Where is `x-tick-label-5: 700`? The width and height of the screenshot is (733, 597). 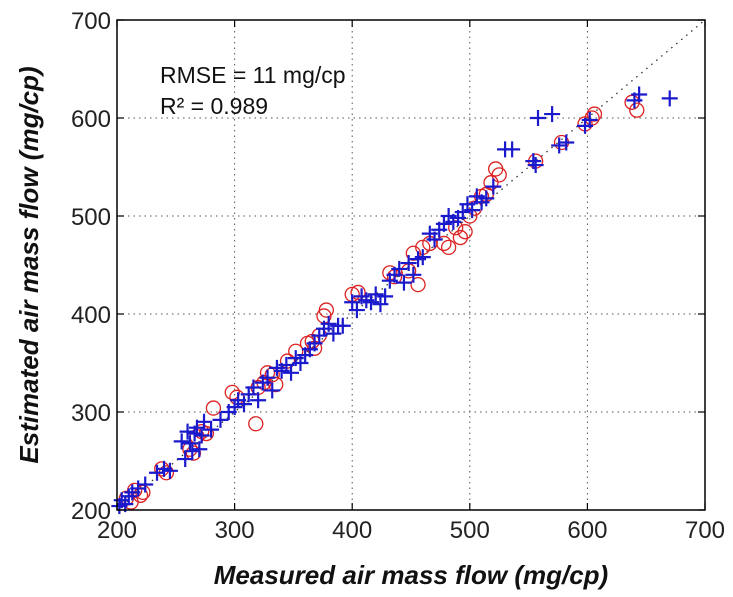
x-tick-label-5: 700 is located at coordinates (705, 530).